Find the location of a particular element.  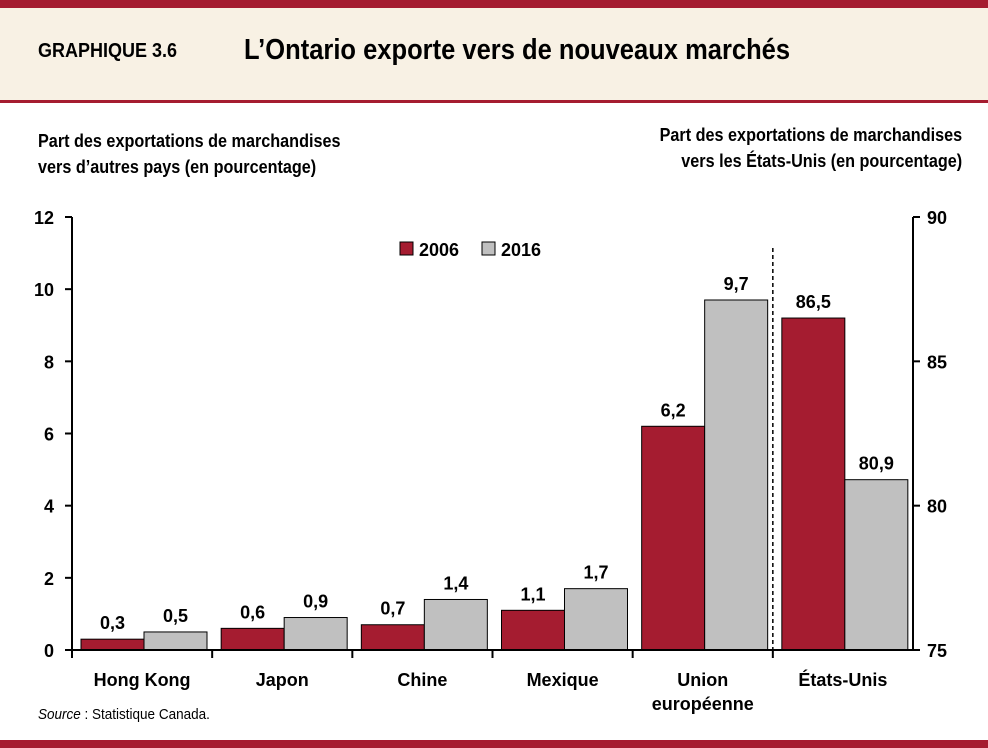

y-tick-label-left: 6 is located at coordinates (49, 435).